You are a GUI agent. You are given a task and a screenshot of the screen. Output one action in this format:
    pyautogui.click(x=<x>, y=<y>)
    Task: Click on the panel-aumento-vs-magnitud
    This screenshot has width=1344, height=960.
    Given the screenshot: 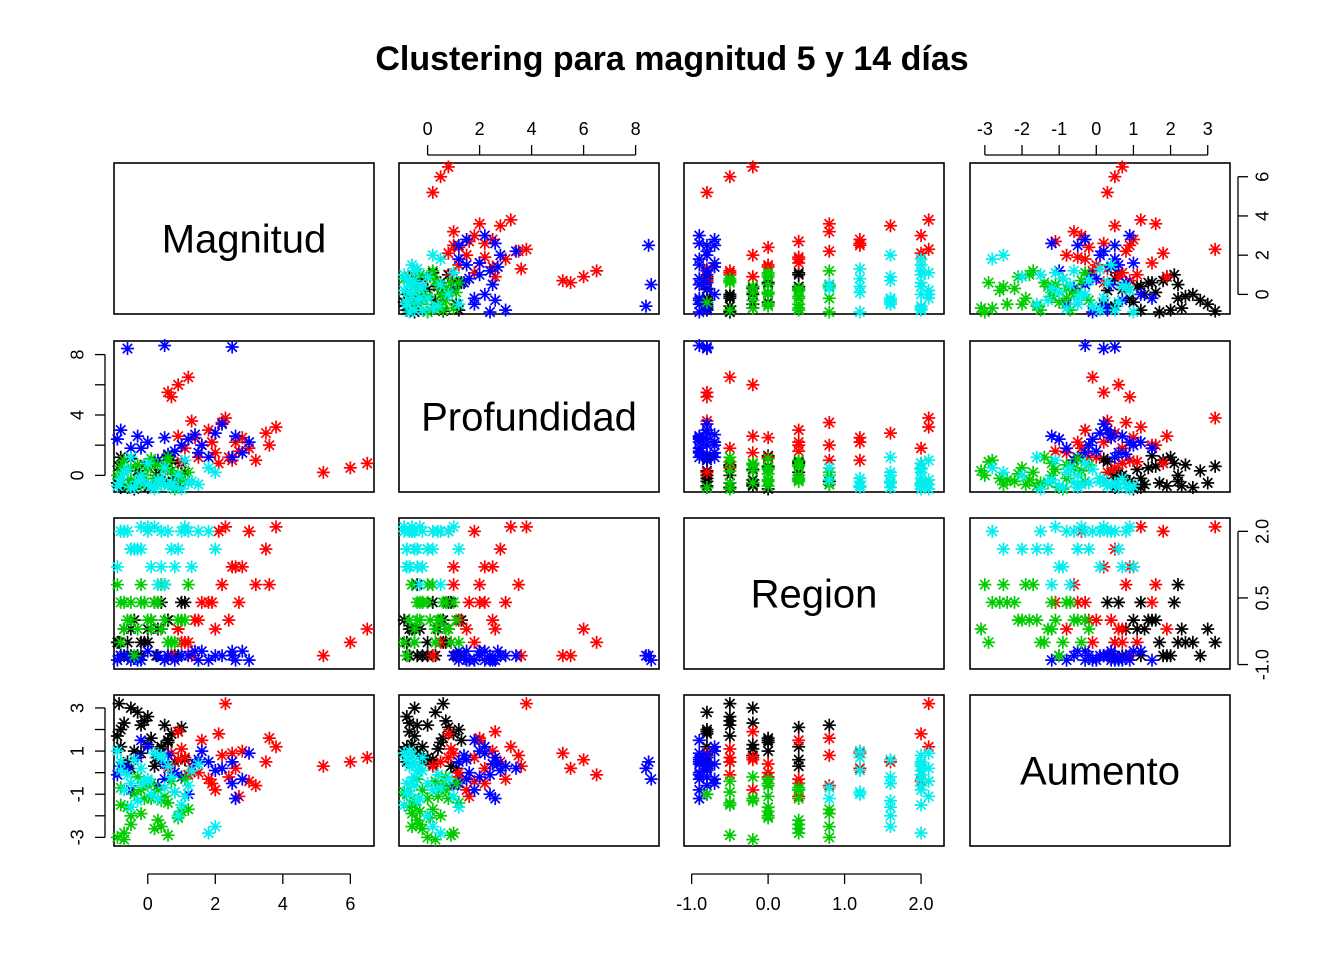 What is the action you would take?
    pyautogui.click(x=244, y=770)
    